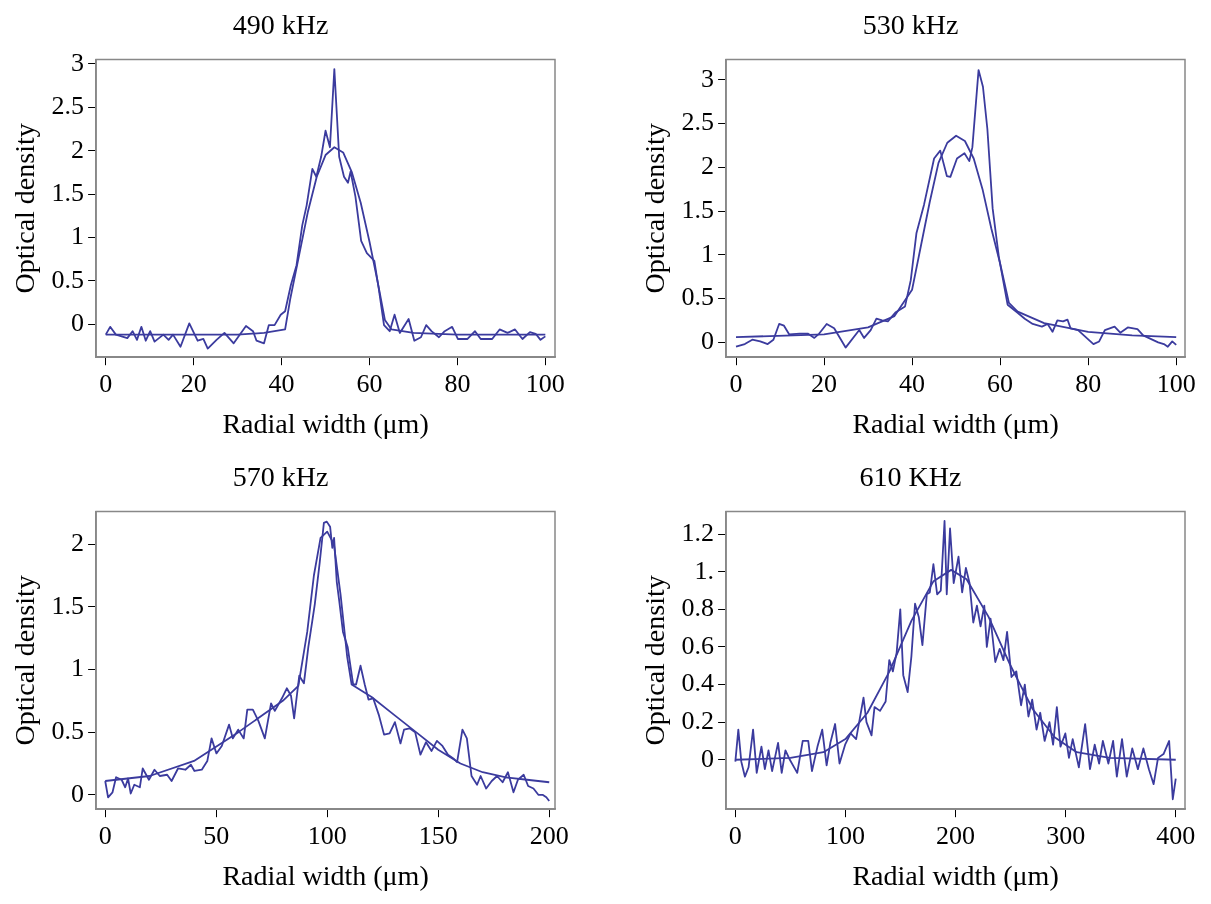  What do you see at coordinates (704, 570) in the screenshot?
I see `y-tick-label: 1.` at bounding box center [704, 570].